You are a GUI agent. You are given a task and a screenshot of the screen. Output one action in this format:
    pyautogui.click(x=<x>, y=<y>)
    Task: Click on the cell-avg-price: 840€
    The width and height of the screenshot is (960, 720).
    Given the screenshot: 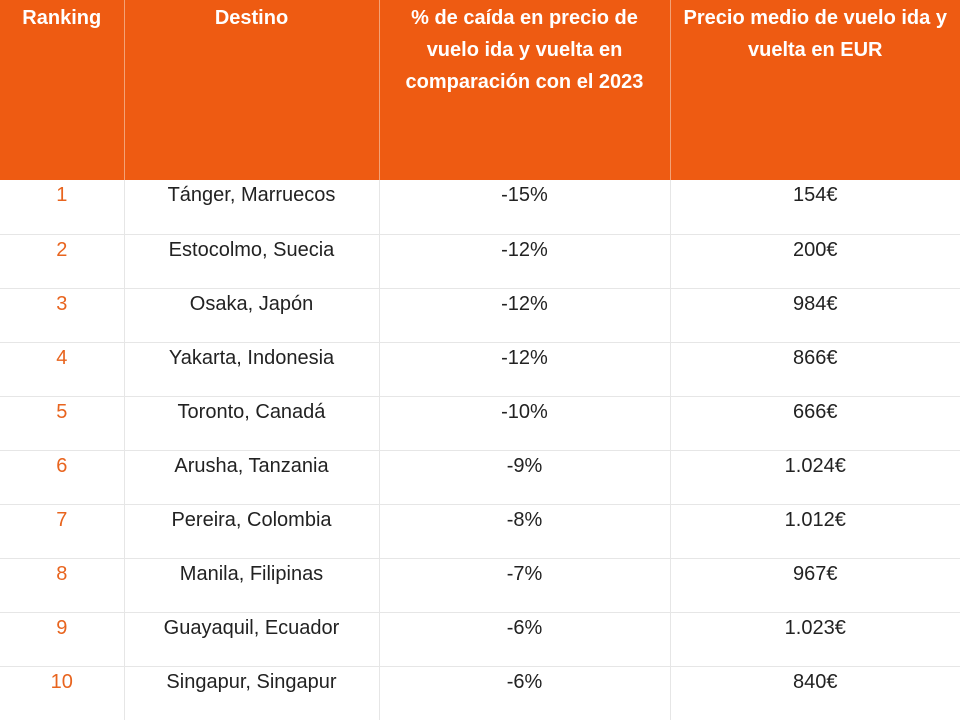 What is the action you would take?
    pyautogui.click(x=815, y=681)
    